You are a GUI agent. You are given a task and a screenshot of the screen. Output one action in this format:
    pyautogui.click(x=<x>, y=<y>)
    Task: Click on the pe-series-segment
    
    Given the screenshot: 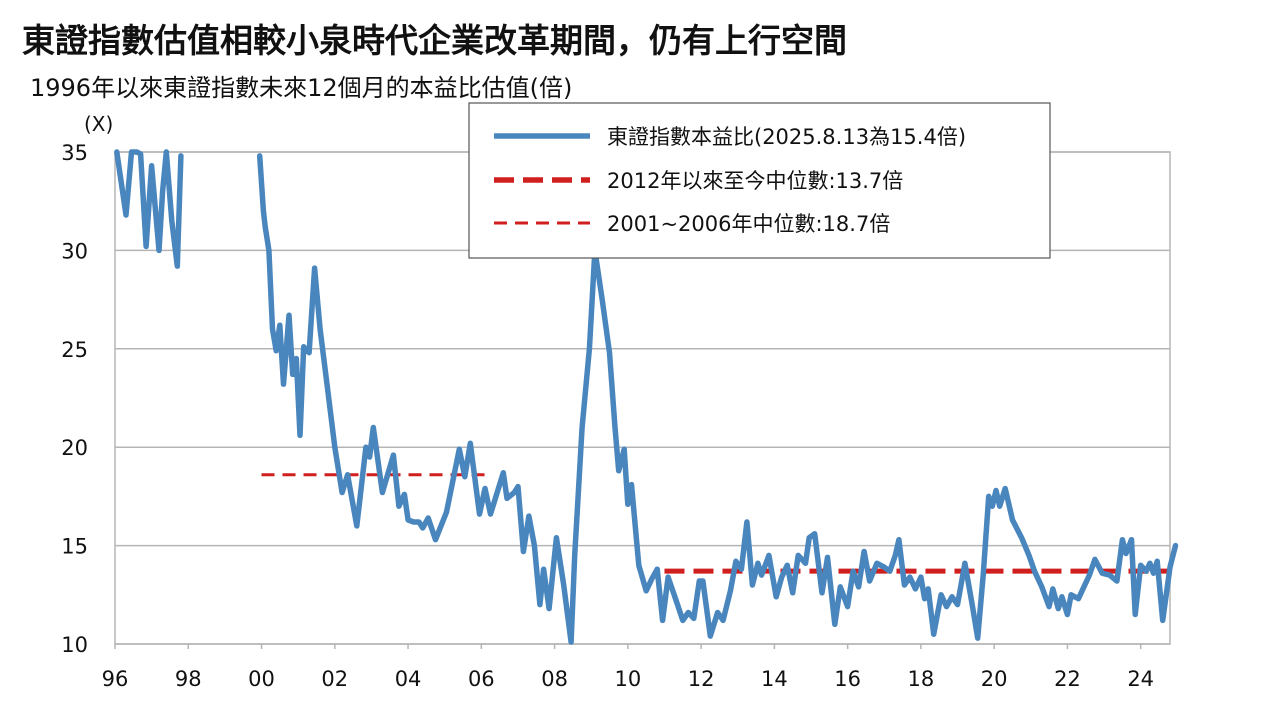 What is the action you would take?
    pyautogui.click(x=149, y=209)
    